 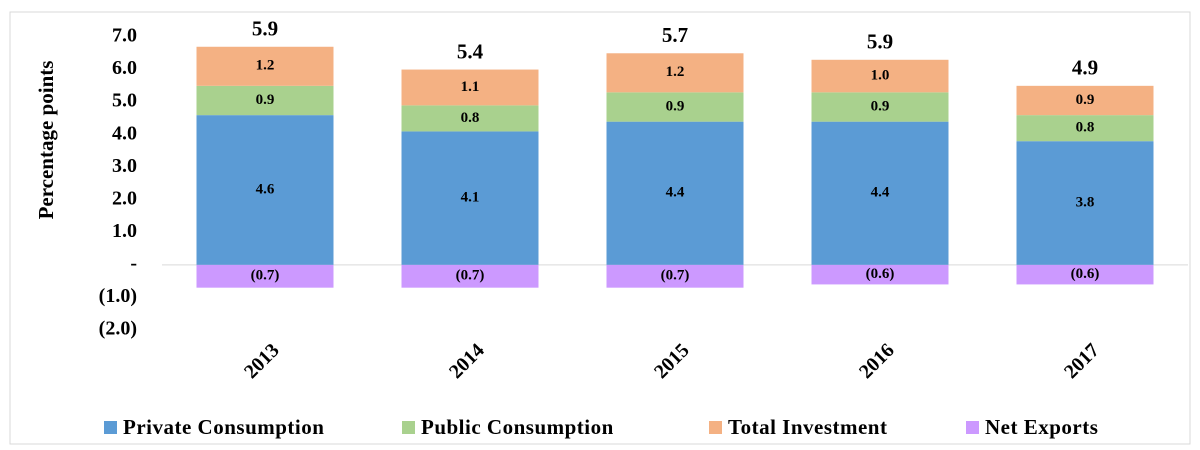 I want to click on data-label: 4.1, so click(x=470, y=198).